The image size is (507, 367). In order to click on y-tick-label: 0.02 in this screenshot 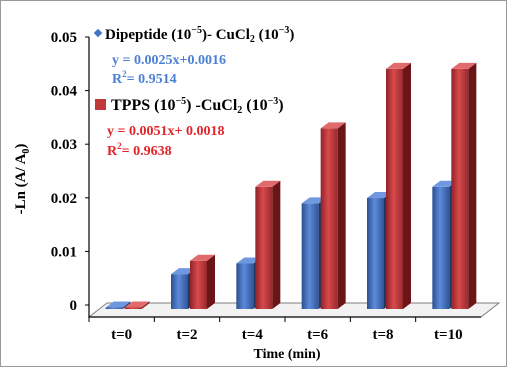, I will do `click(64, 199)`.